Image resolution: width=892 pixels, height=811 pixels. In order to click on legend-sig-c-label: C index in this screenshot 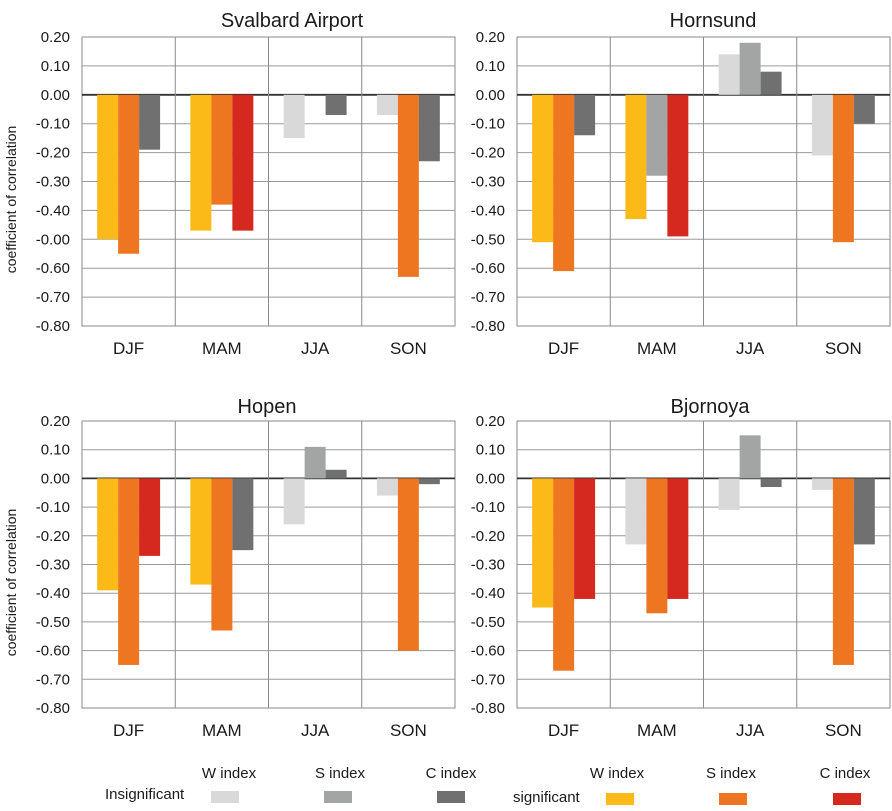, I will do `click(845, 773)`.